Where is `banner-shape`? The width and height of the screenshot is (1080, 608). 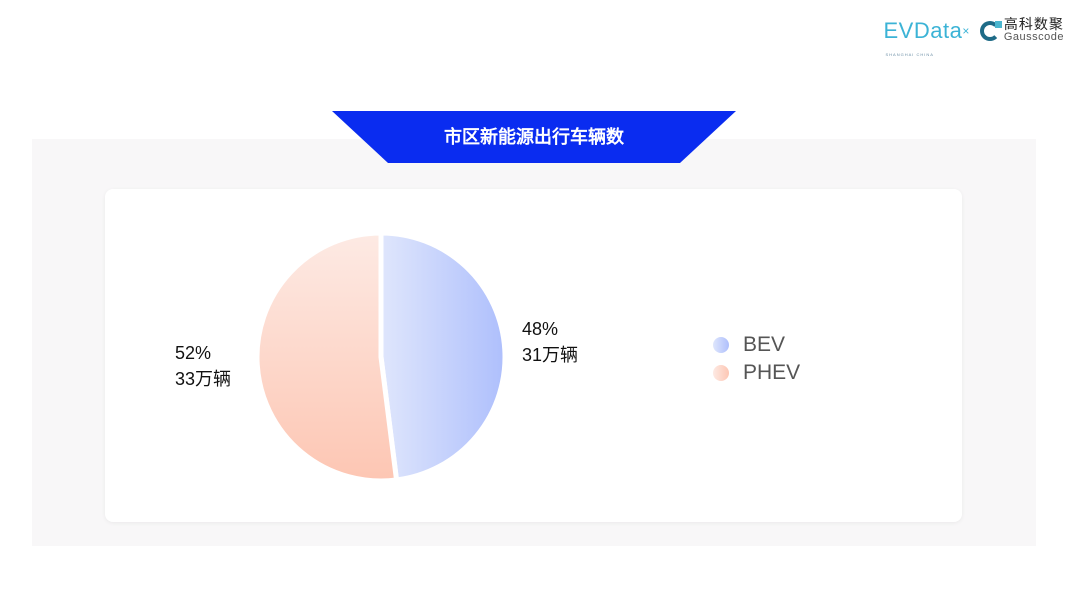
banner-shape is located at coordinates (534, 137).